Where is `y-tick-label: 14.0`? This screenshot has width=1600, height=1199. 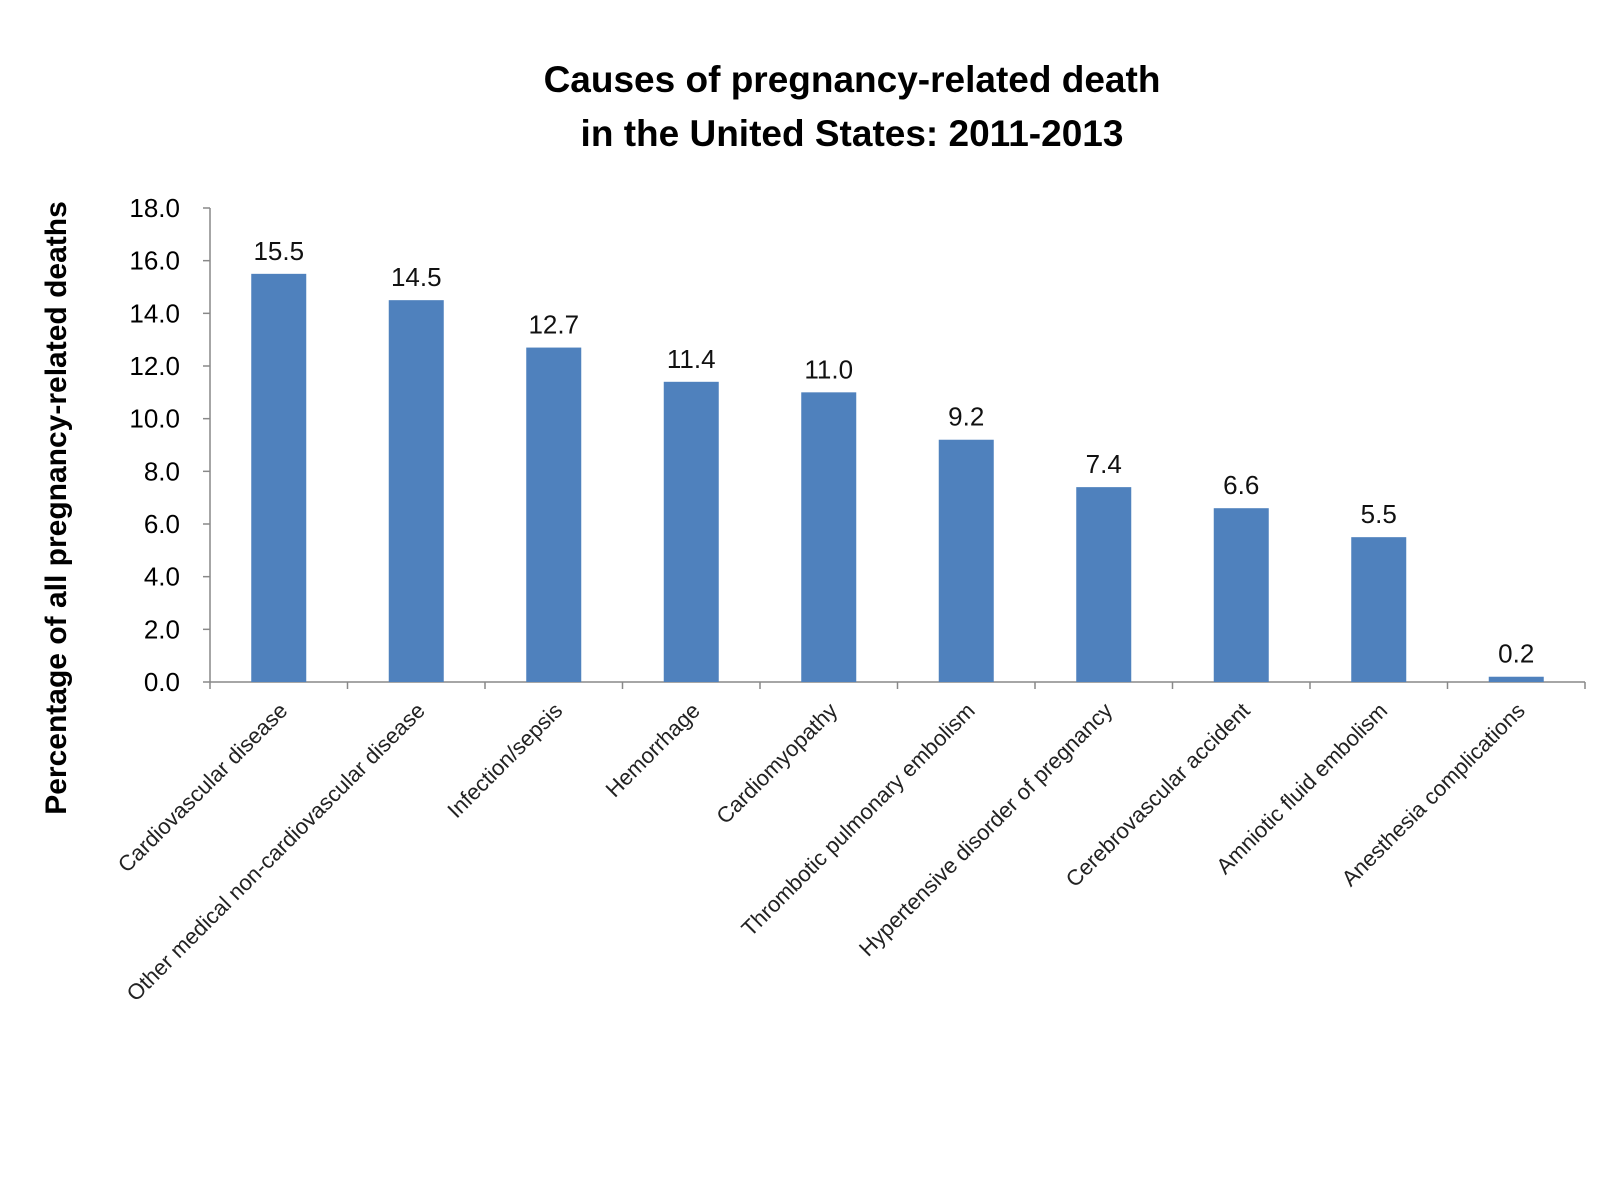
y-tick-label: 14.0 is located at coordinates (154, 313).